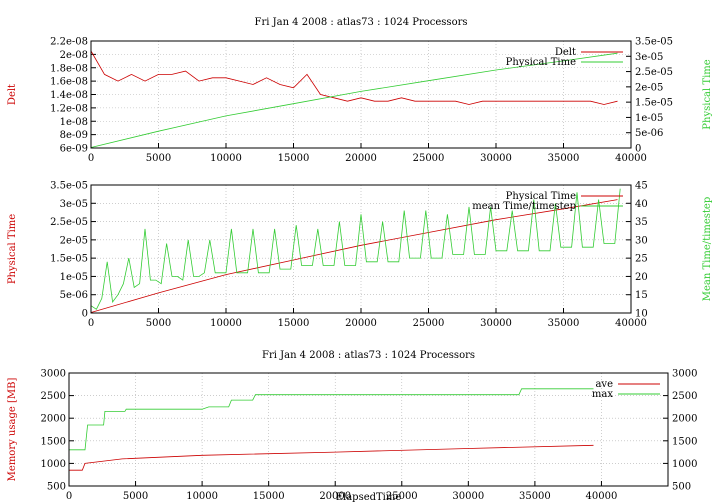  Describe the element at coordinates (69, 259) in the screenshot. I see `y-tick-label: 1.5e-05` at that location.